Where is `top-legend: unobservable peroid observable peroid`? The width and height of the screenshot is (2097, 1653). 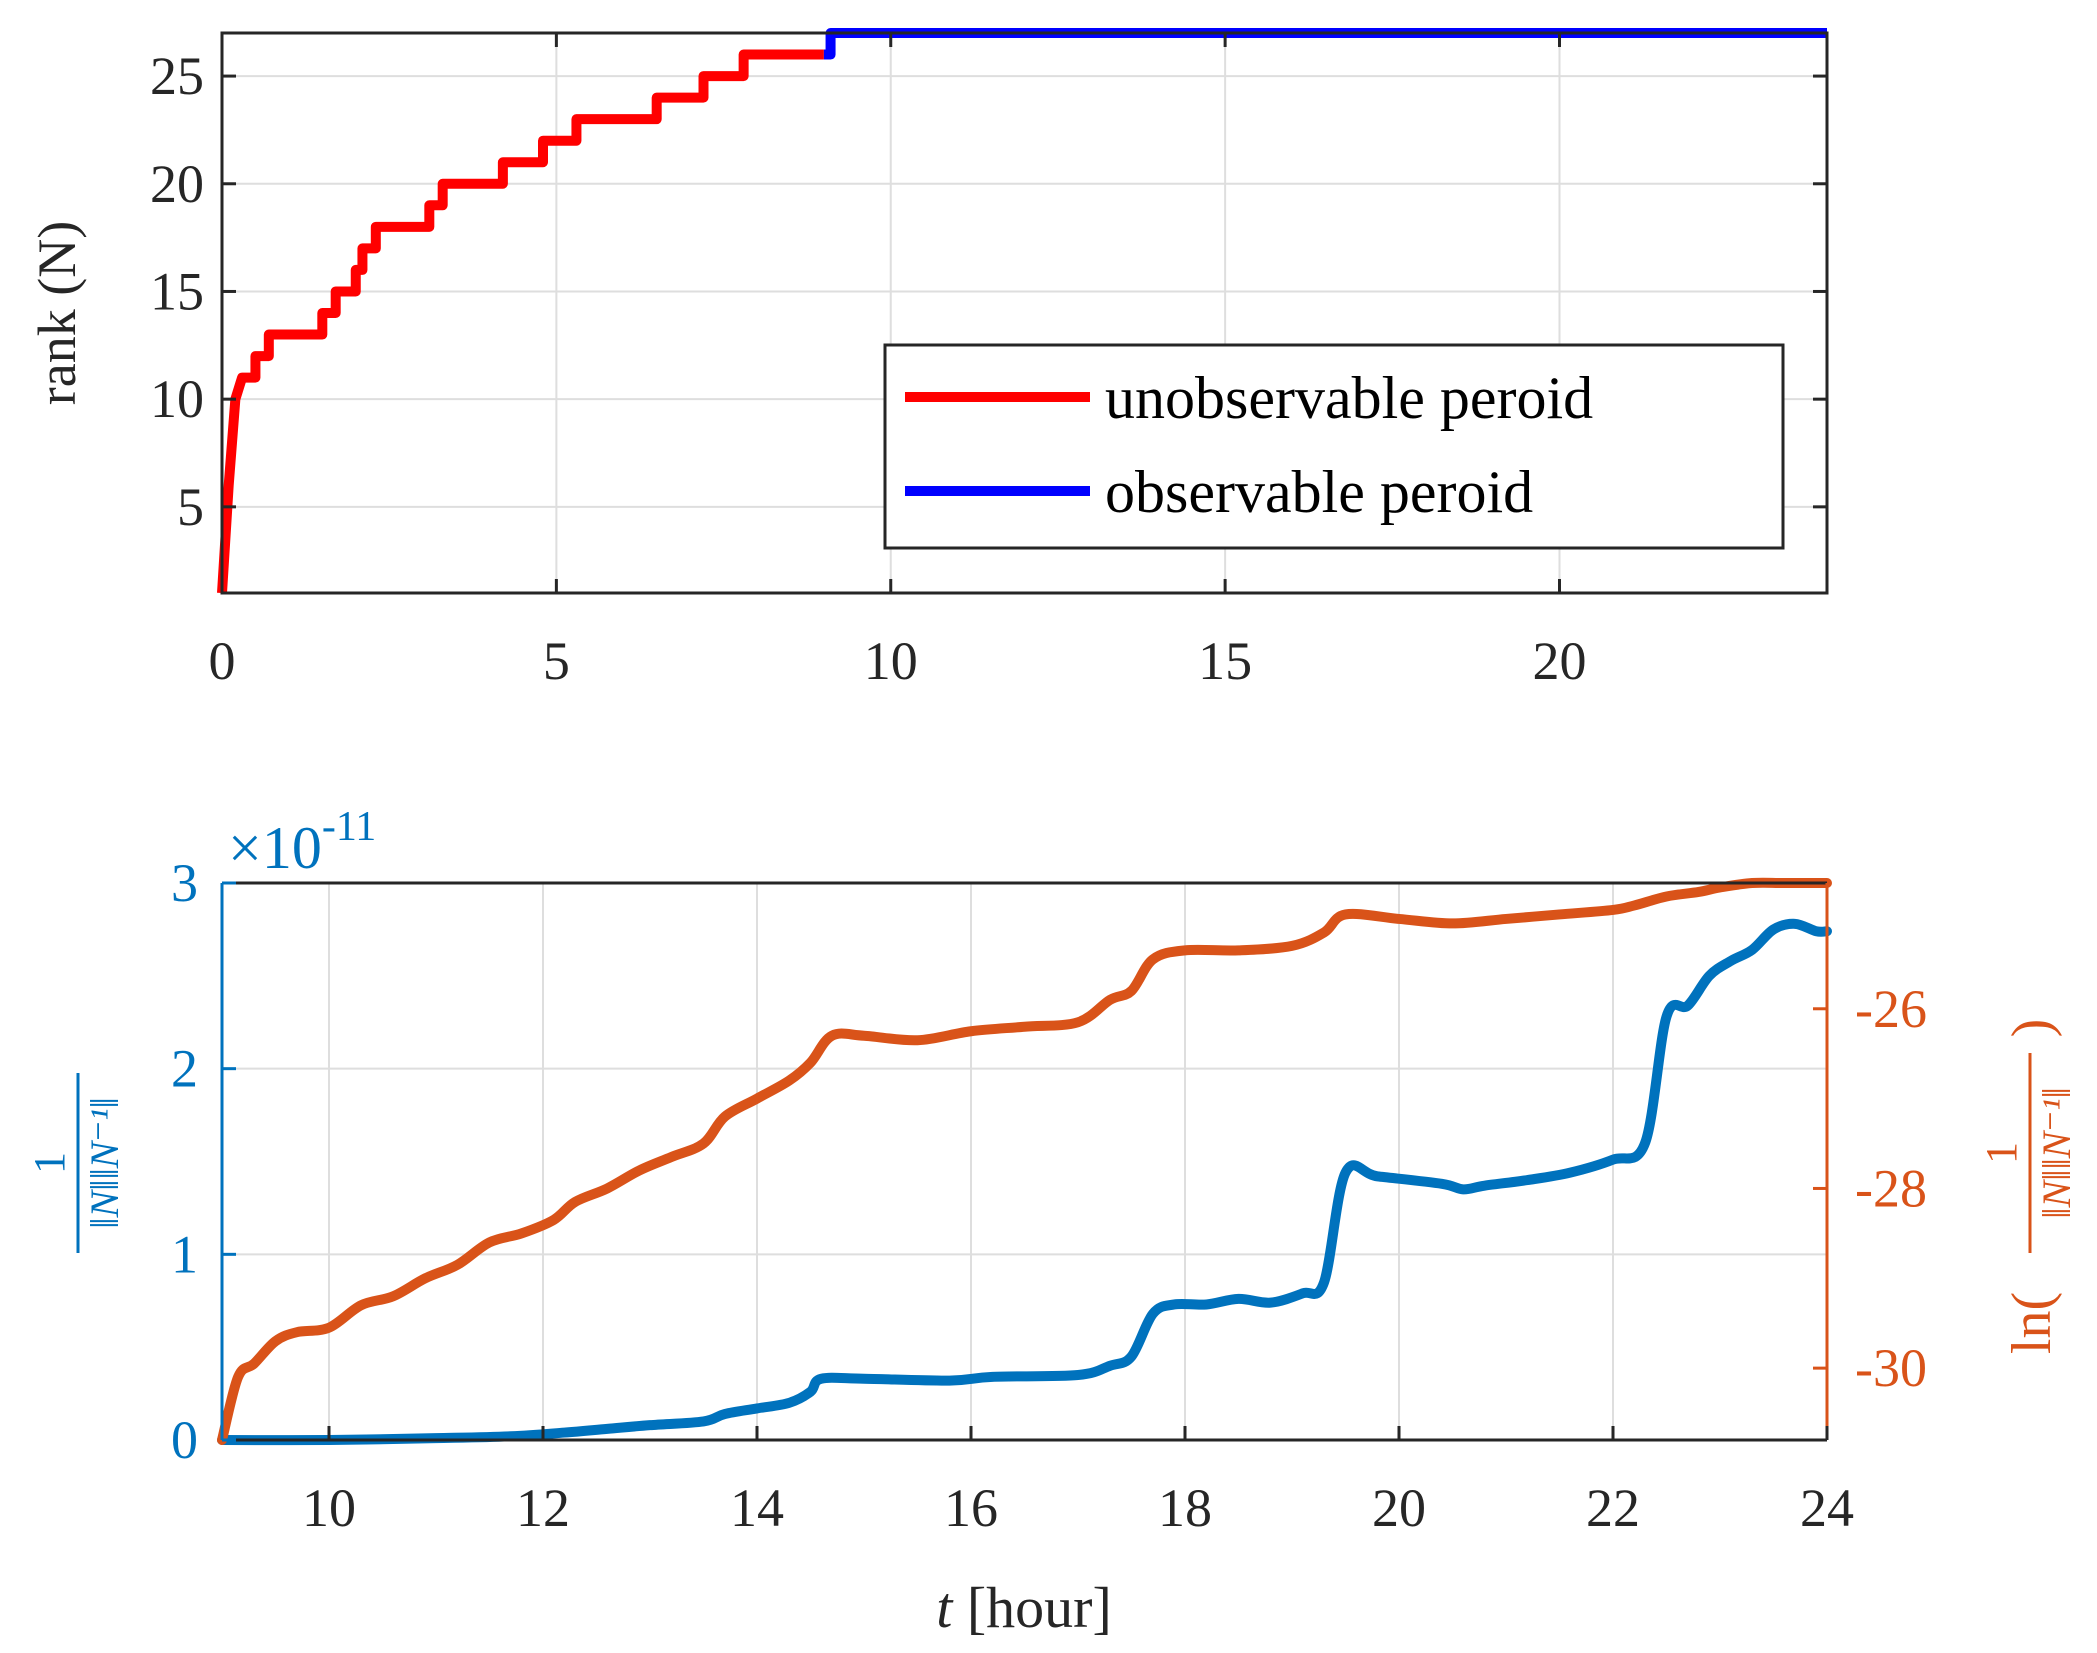 top-legend: unobservable peroid observable peroid is located at coordinates (1334, 446).